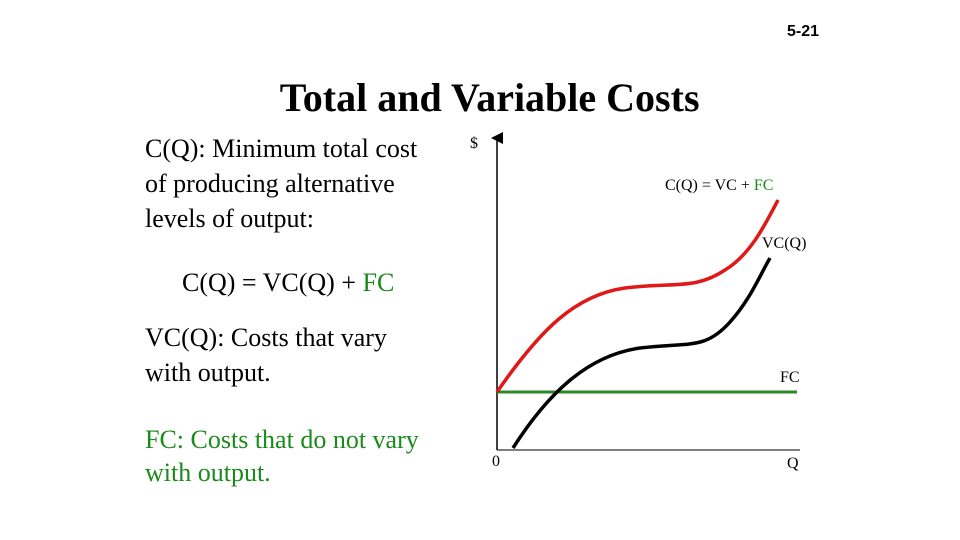  I want to click on total-cost-curve, so click(637, 296).